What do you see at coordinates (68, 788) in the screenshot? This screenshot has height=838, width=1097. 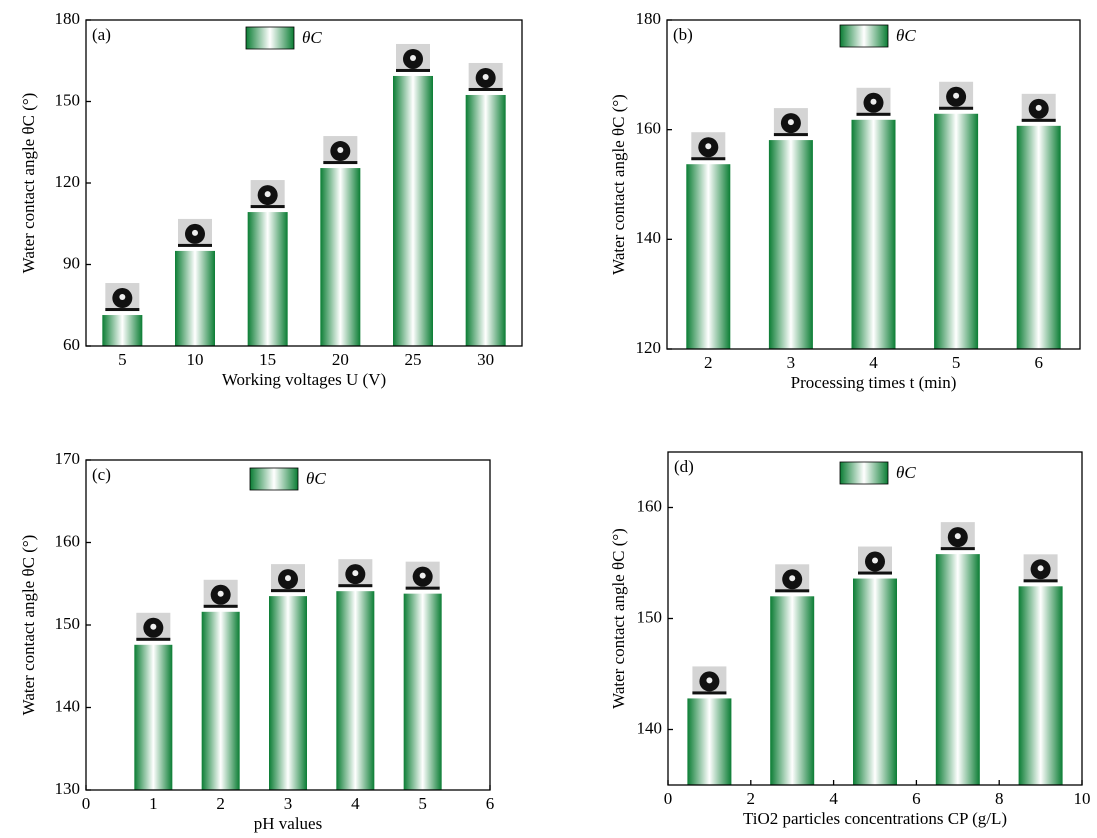 I see `y-tick-label: 130` at bounding box center [68, 788].